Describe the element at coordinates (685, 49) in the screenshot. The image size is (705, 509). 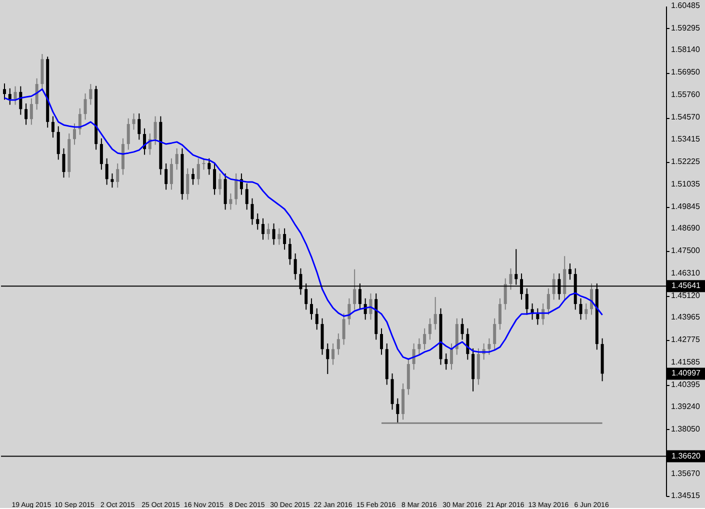
I see `y-tick-label: 1.58140` at that location.